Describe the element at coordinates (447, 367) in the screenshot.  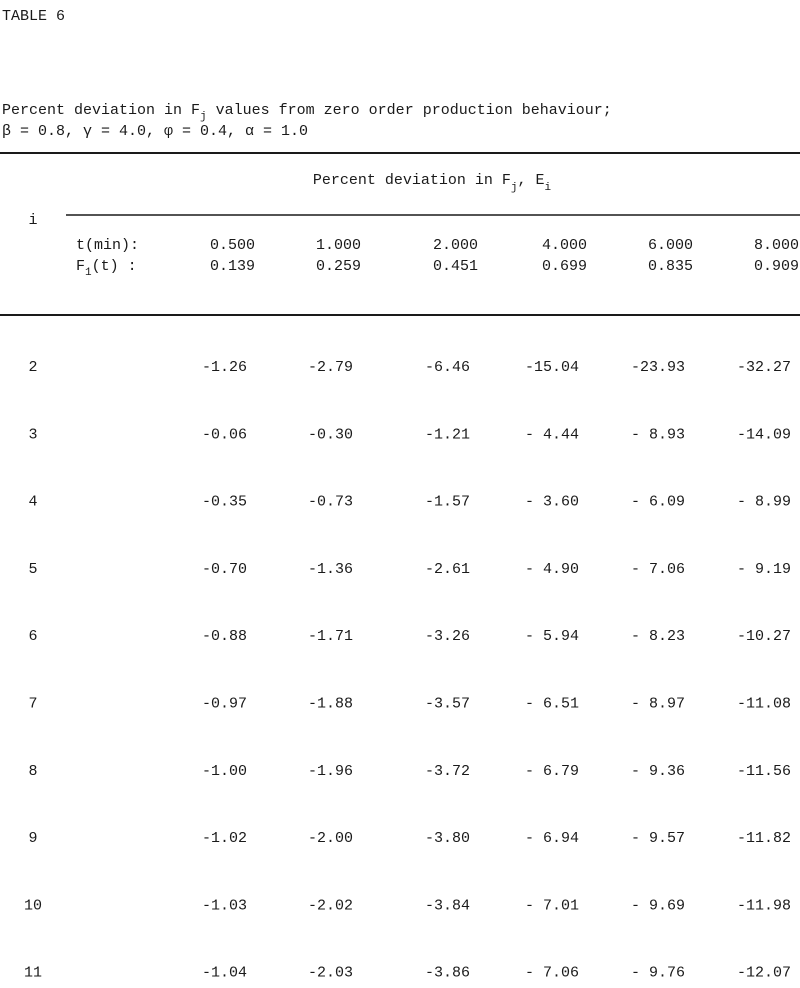
I see `cell: -6.46` at that location.